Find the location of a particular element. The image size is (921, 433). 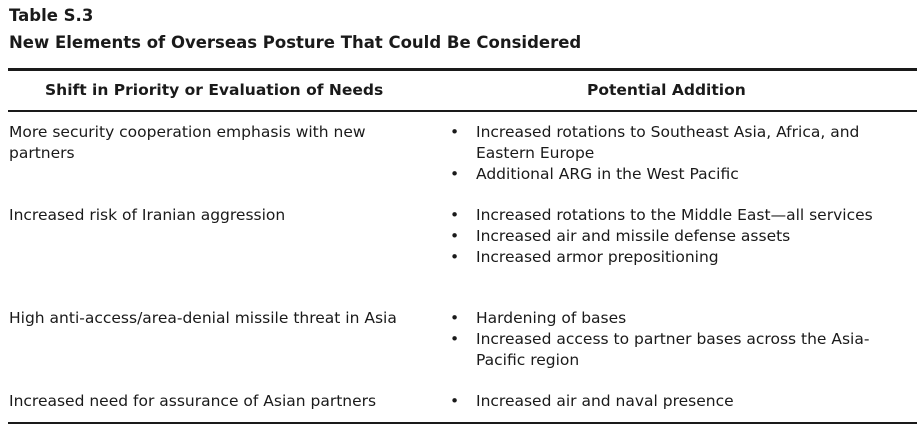

bottom-rule is located at coordinates (462, 423).